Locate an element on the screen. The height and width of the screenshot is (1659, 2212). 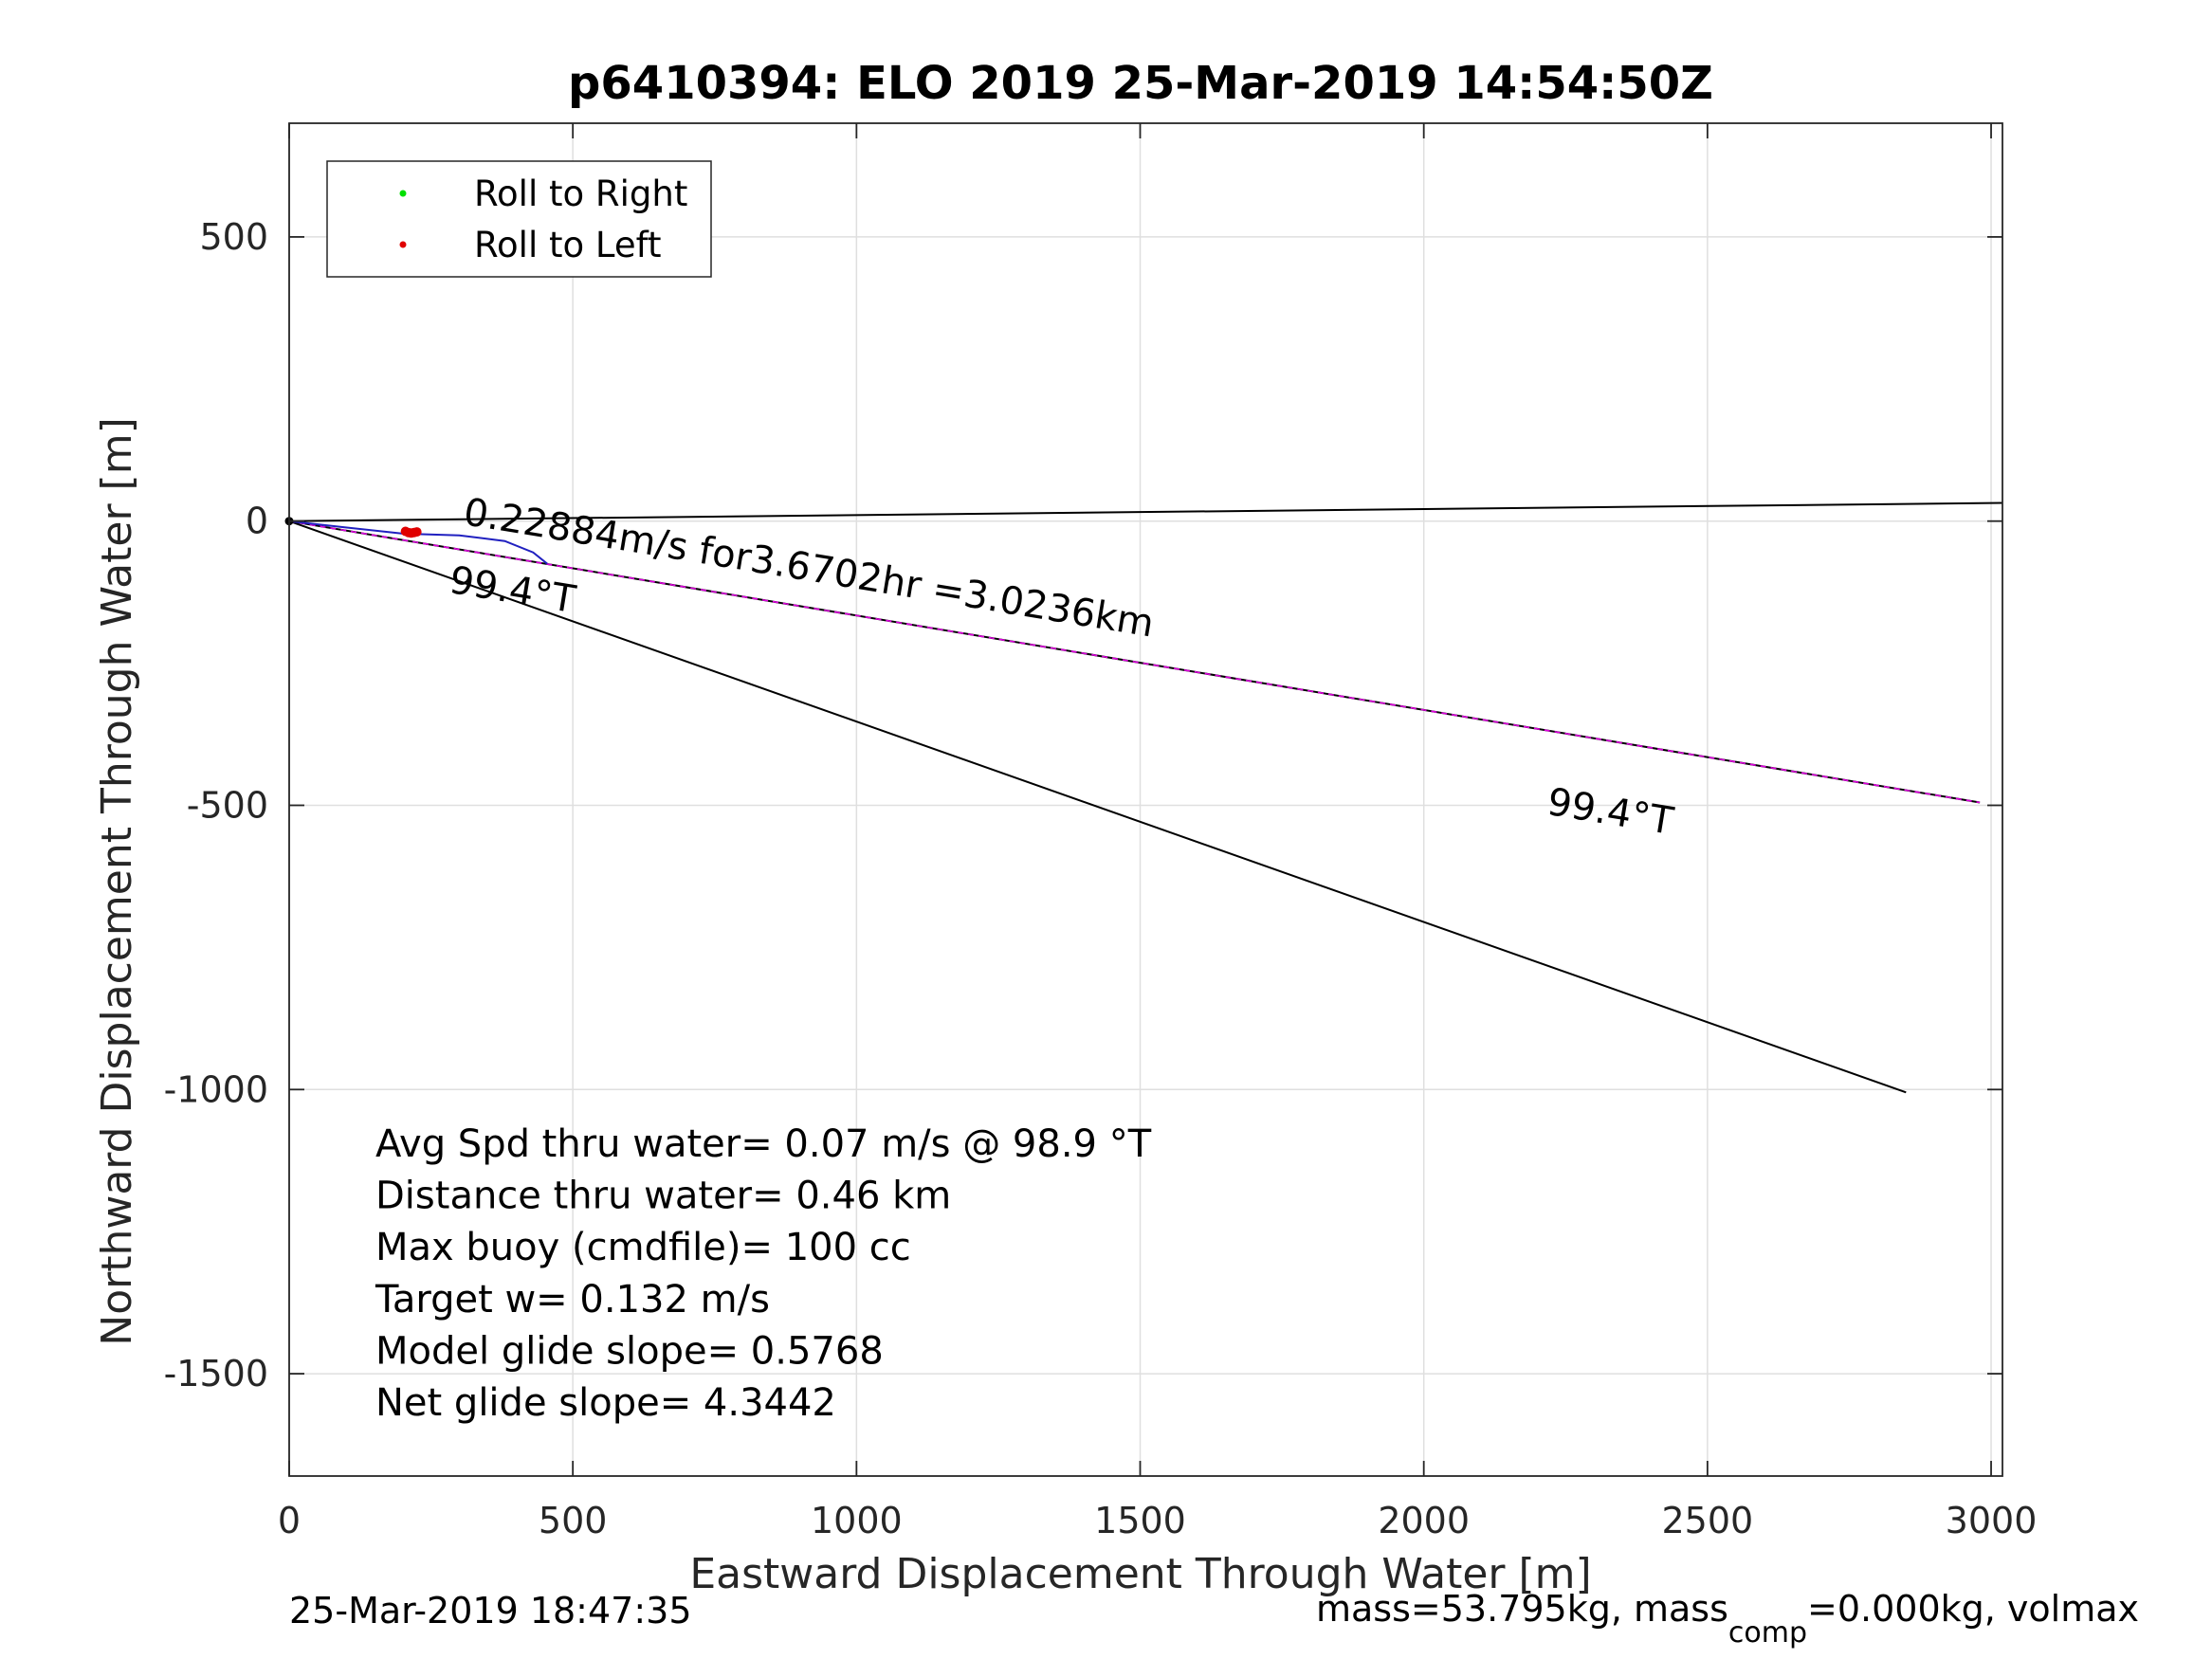
x-tick-label-3: 1500 is located at coordinates (1140, 1520).